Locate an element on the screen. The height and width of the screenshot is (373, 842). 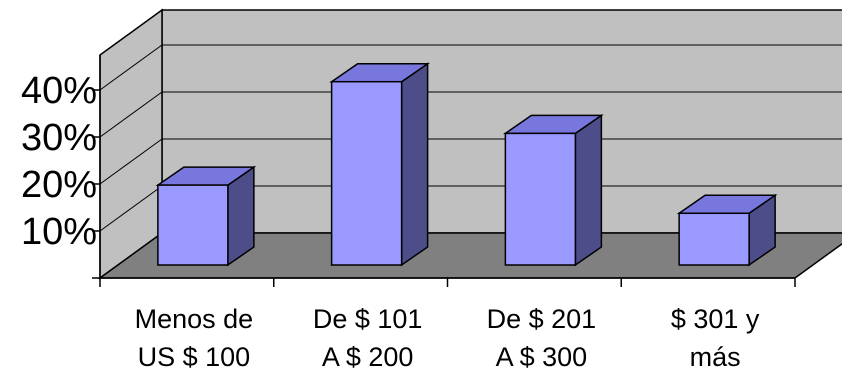
x-category-label-0-1: US $ 100 is located at coordinates (194, 357).